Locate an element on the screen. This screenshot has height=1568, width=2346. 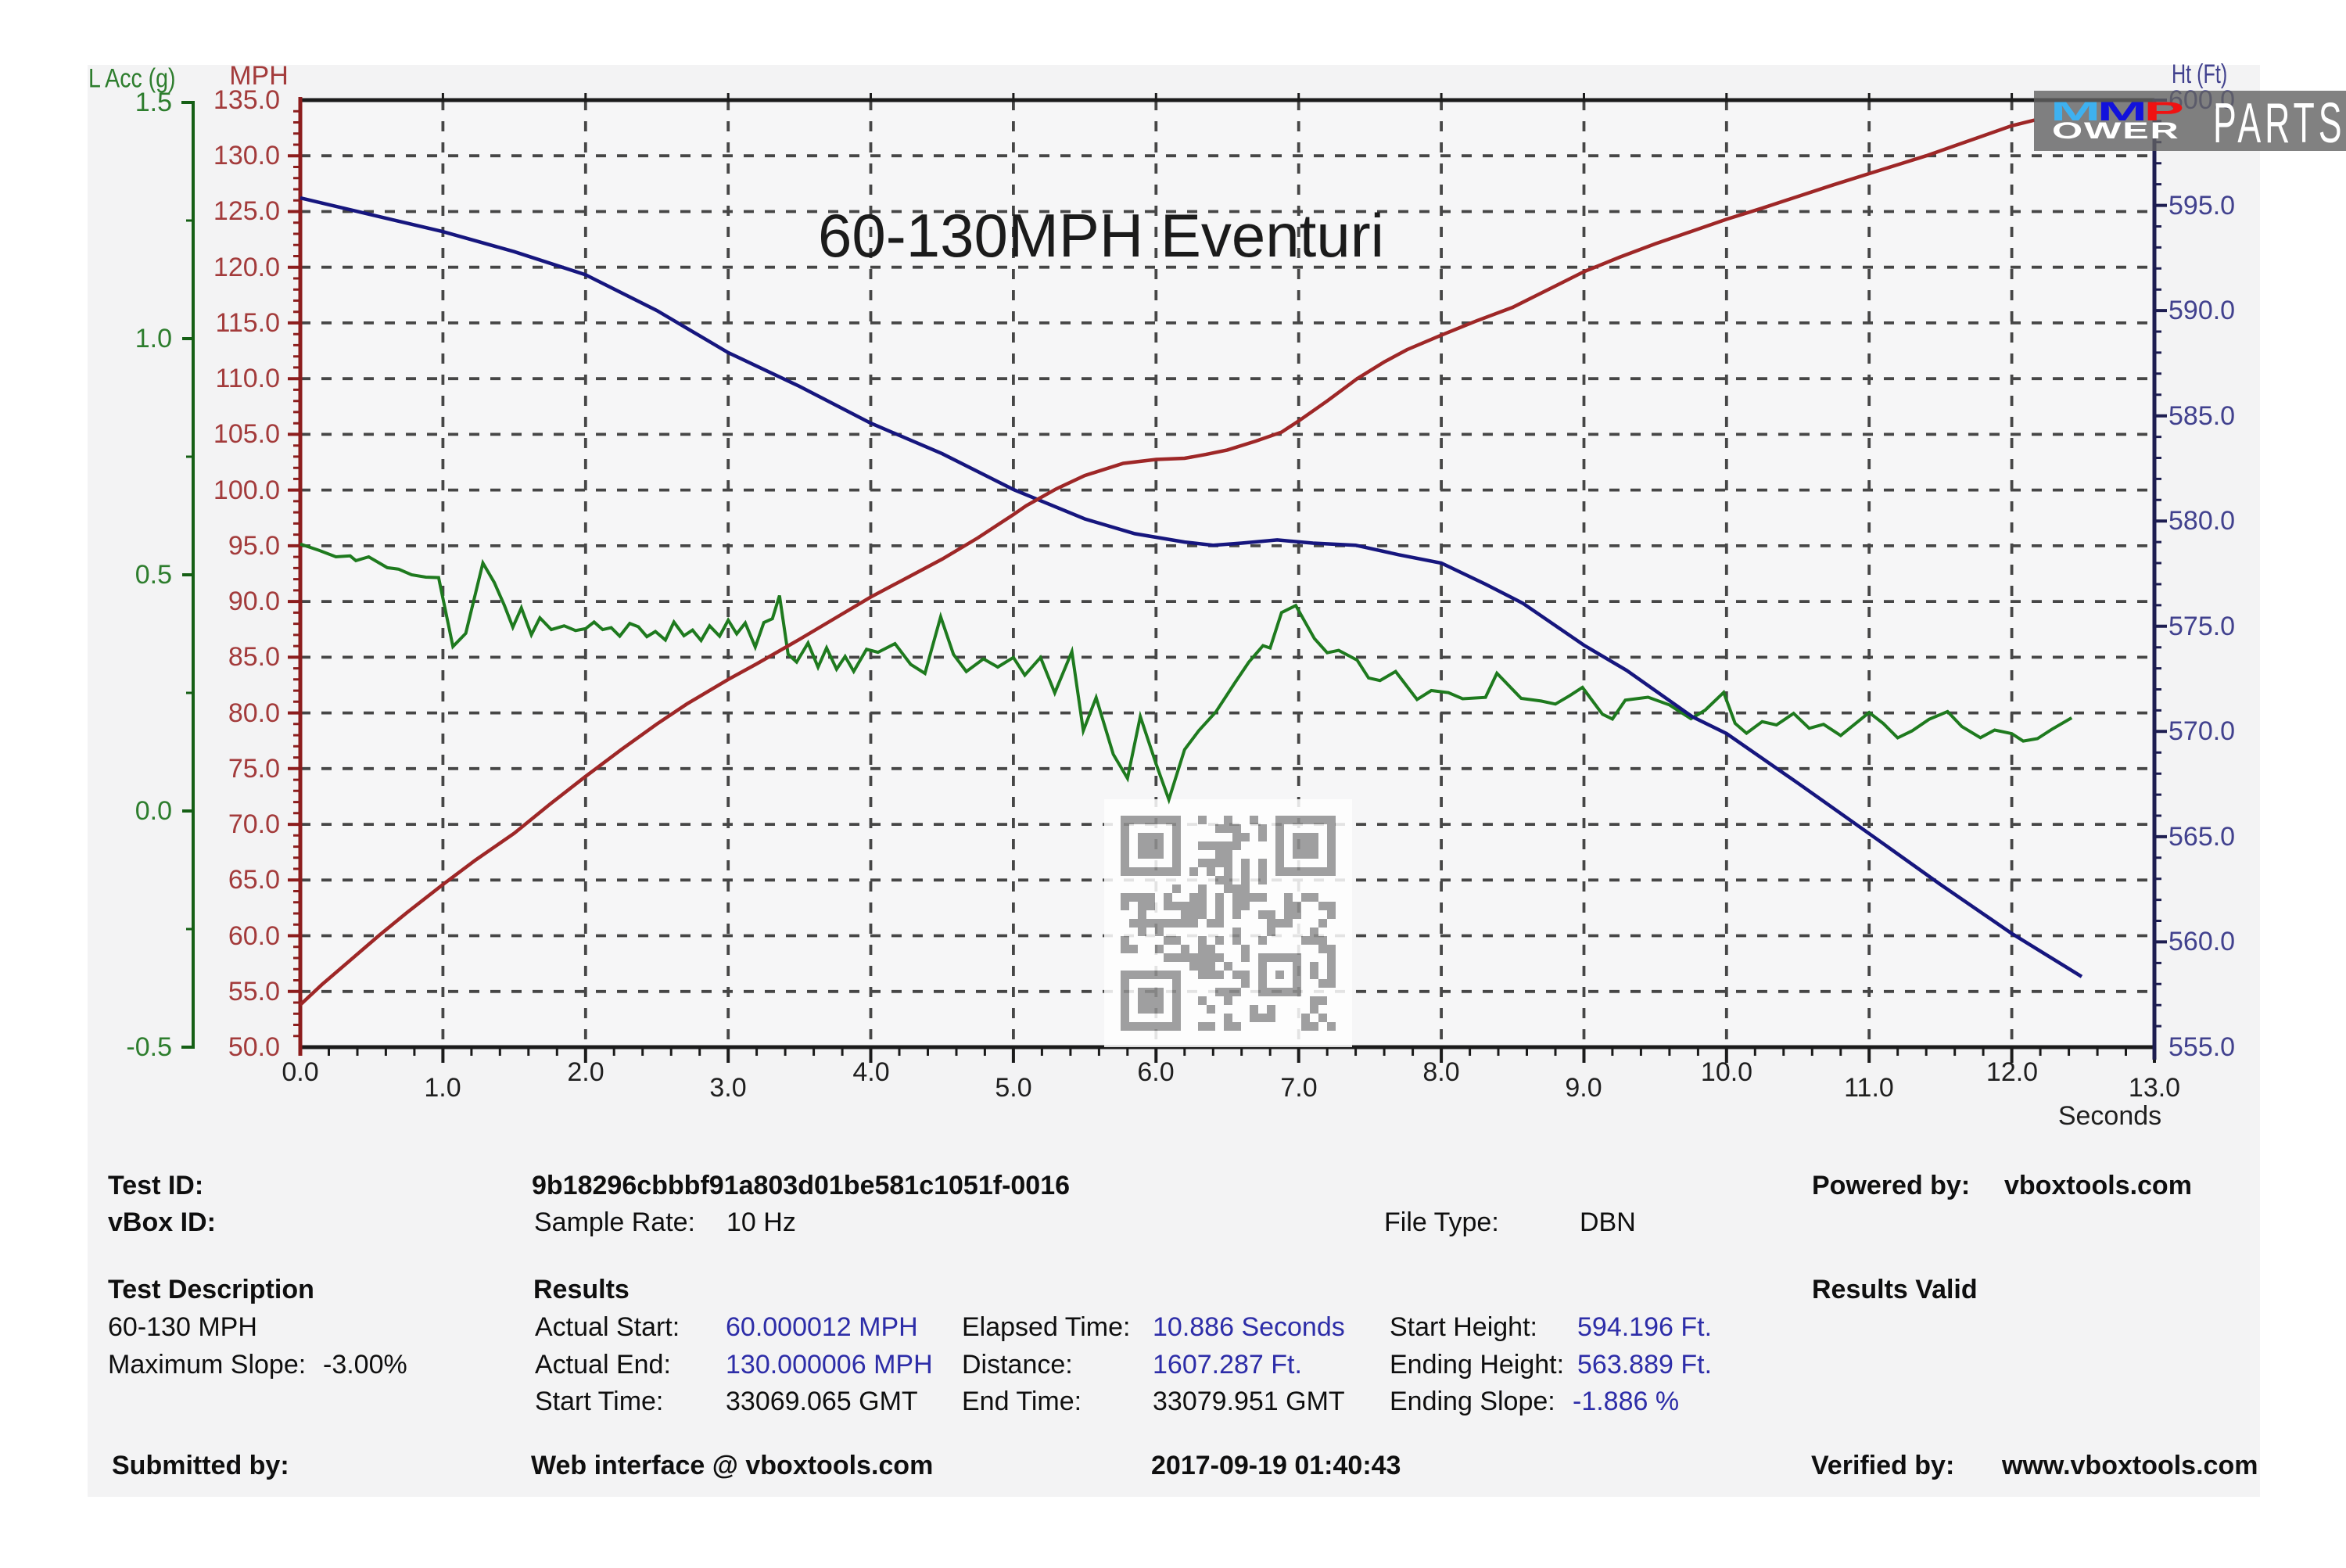
svg-text: 555.0 is located at coordinates (2201, 1047).